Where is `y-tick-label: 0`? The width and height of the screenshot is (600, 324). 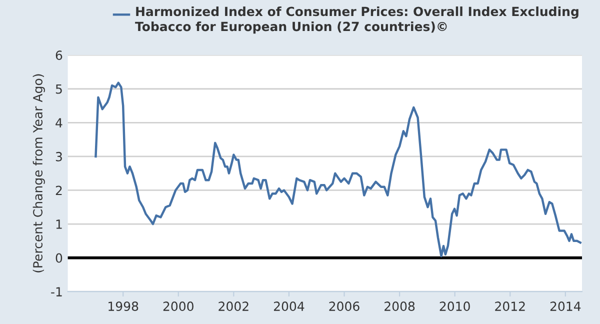
y-tick-label: 0 is located at coordinates (59, 258).